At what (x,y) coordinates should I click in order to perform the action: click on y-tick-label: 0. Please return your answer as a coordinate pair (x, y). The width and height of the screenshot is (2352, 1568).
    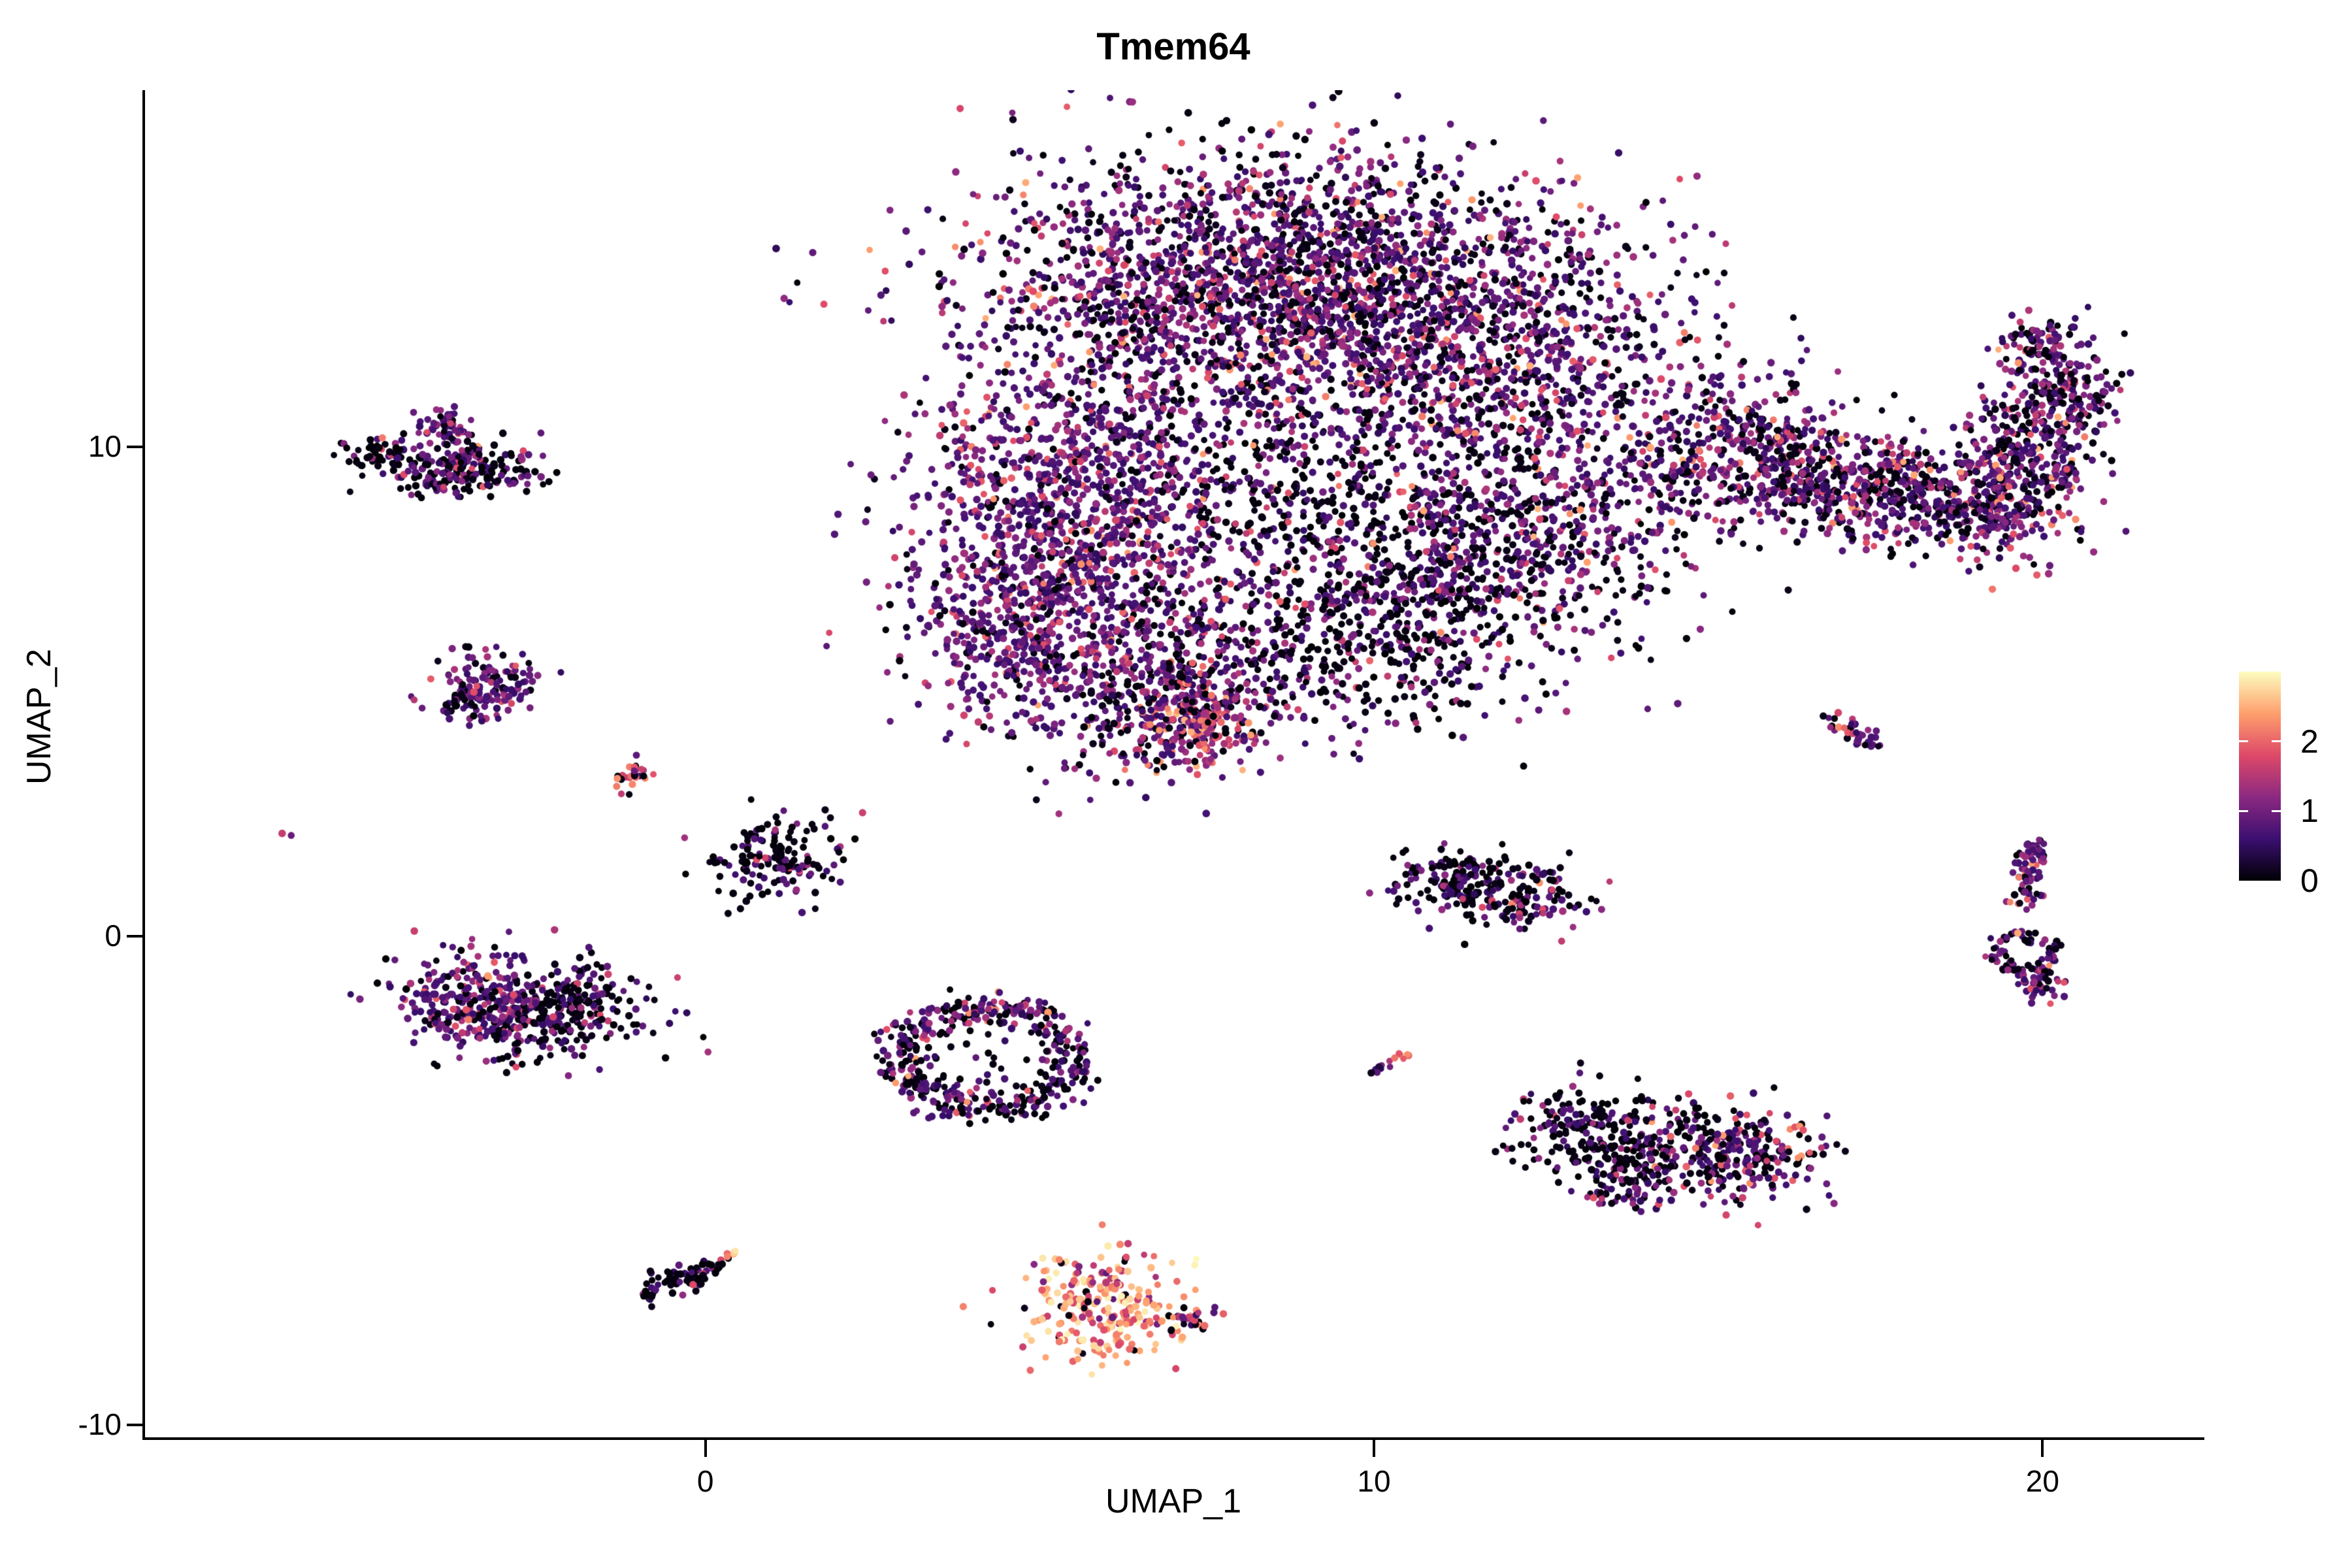
    Looking at the image, I should click on (113, 935).